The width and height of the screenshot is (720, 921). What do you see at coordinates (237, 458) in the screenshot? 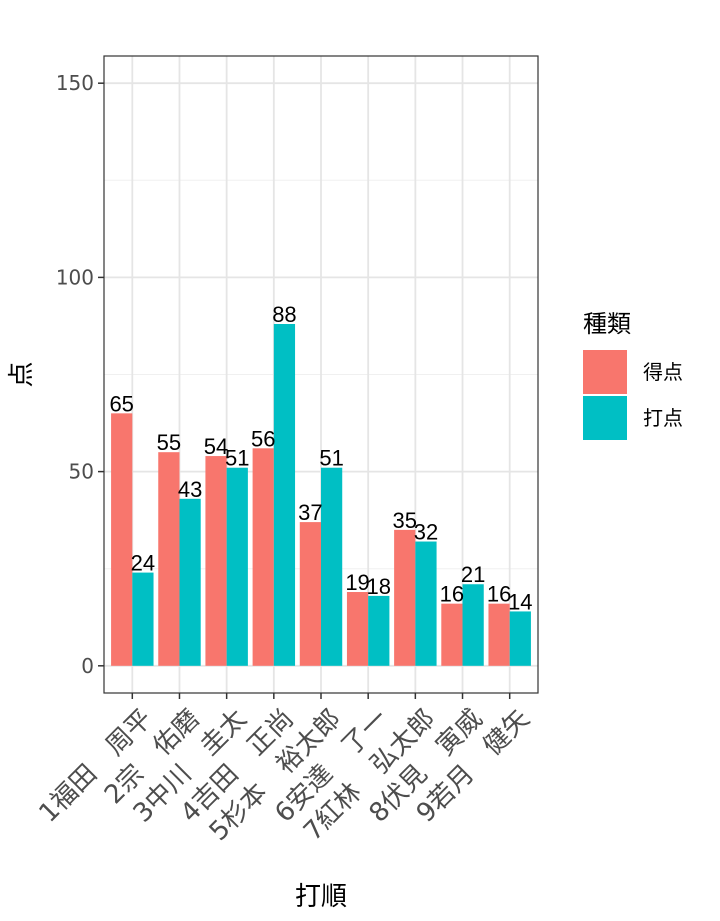
I see `data-label-打点-3: 51` at bounding box center [237, 458].